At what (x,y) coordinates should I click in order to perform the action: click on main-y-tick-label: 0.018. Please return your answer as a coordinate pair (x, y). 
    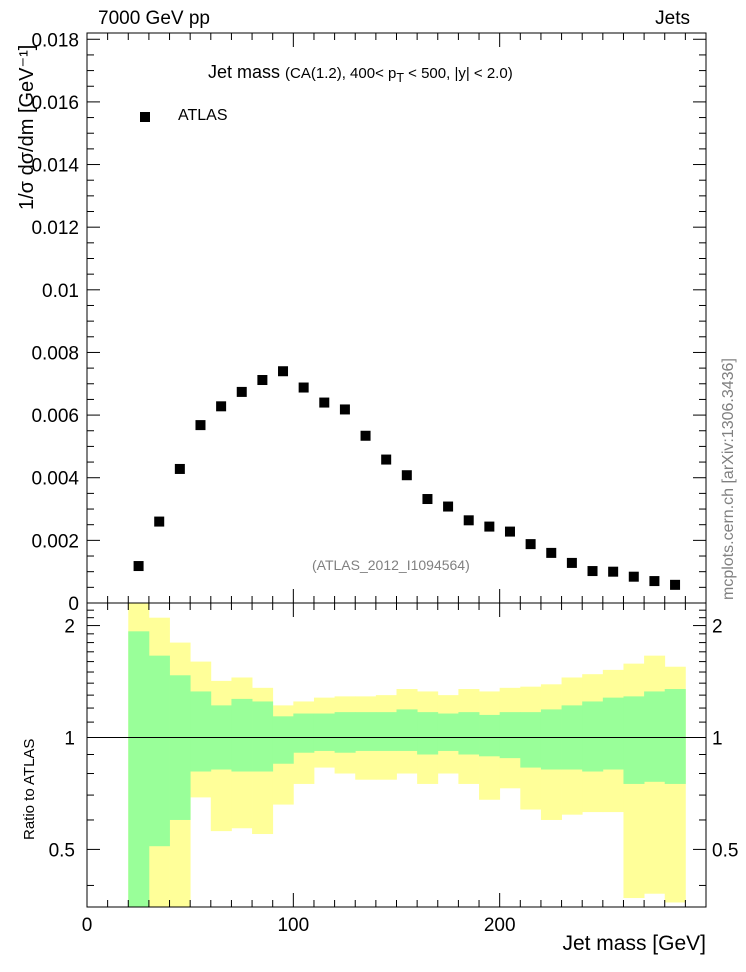
    Looking at the image, I should click on (55, 40).